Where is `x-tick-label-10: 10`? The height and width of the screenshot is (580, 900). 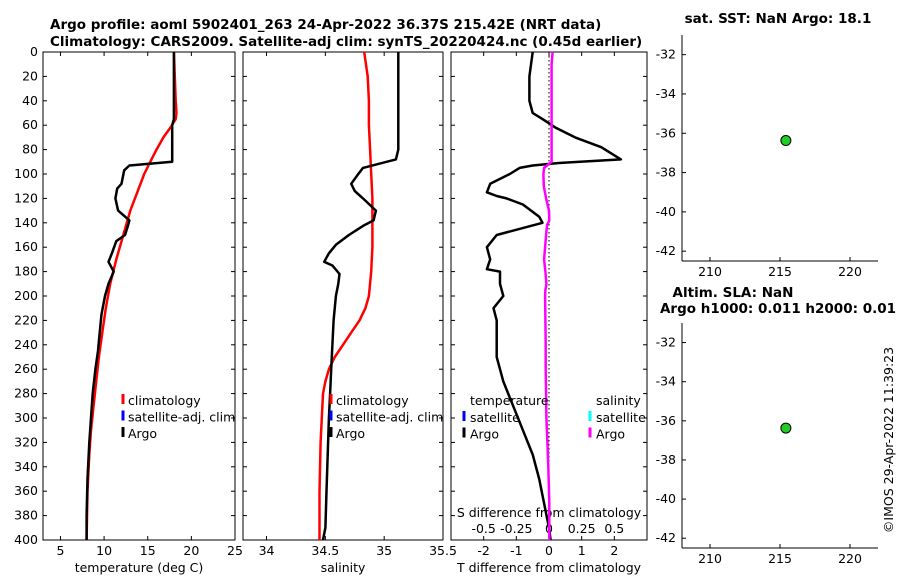
x-tick-label-10: 10 is located at coordinates (104, 550).